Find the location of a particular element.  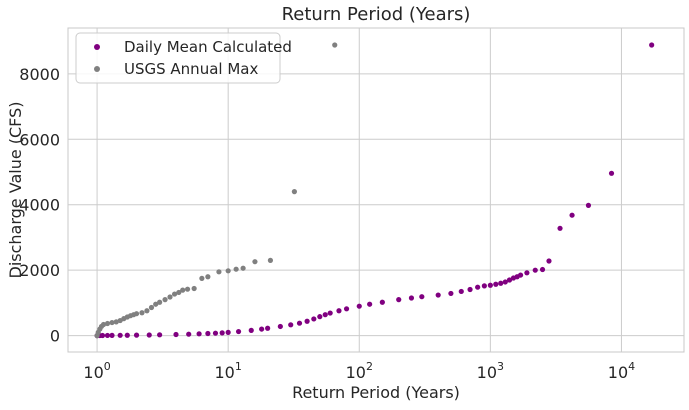

x-tick-label: 10⁴ is located at coordinates (621, 371).